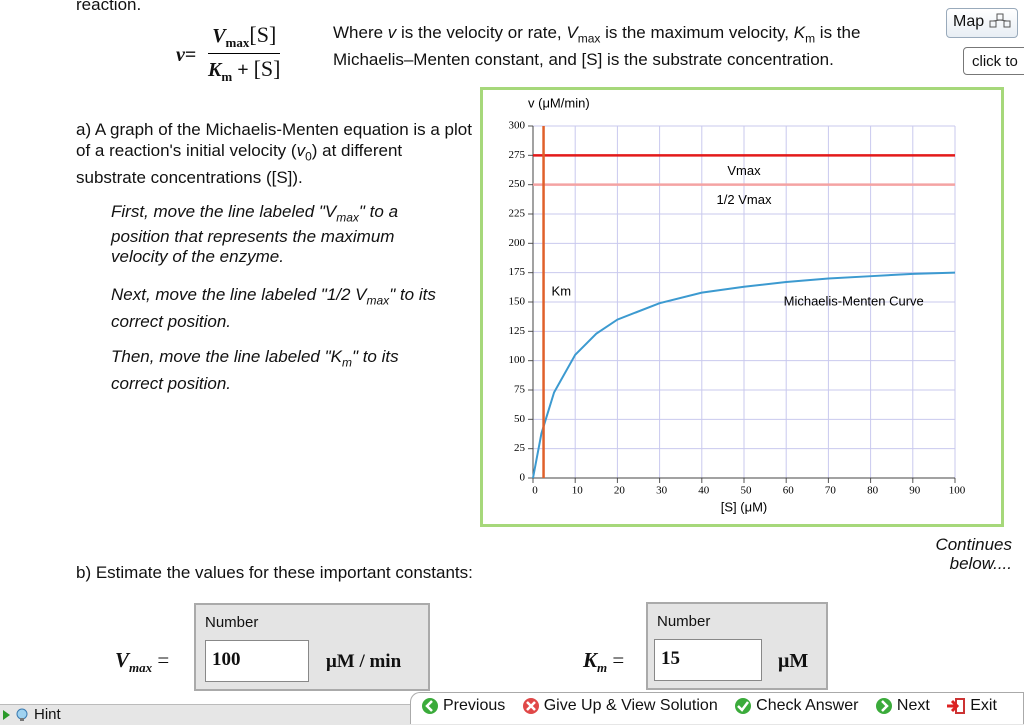 This screenshot has height=725, width=1024. I want to click on desc-text: is the maximum velocity,, so click(697, 32).